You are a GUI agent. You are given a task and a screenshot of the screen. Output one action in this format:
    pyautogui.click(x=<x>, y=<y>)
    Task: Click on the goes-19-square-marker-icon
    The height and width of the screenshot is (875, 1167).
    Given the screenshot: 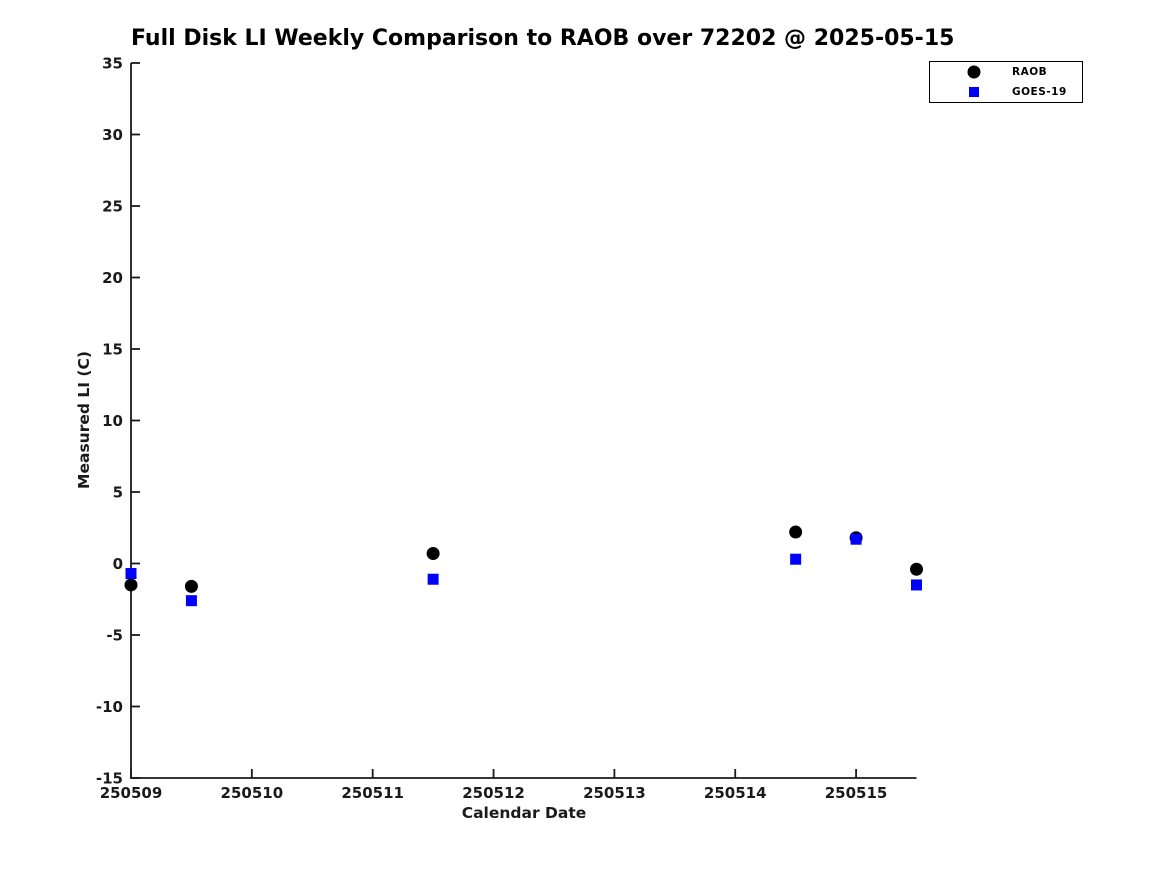 What is the action you would take?
    pyautogui.click(x=974, y=92)
    